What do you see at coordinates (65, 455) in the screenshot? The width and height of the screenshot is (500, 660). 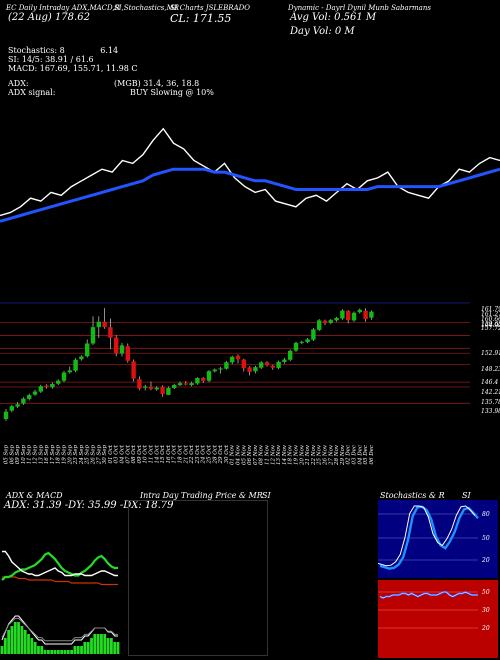 I see `date-tick-label: 19 Sep` at bounding box center [65, 455].